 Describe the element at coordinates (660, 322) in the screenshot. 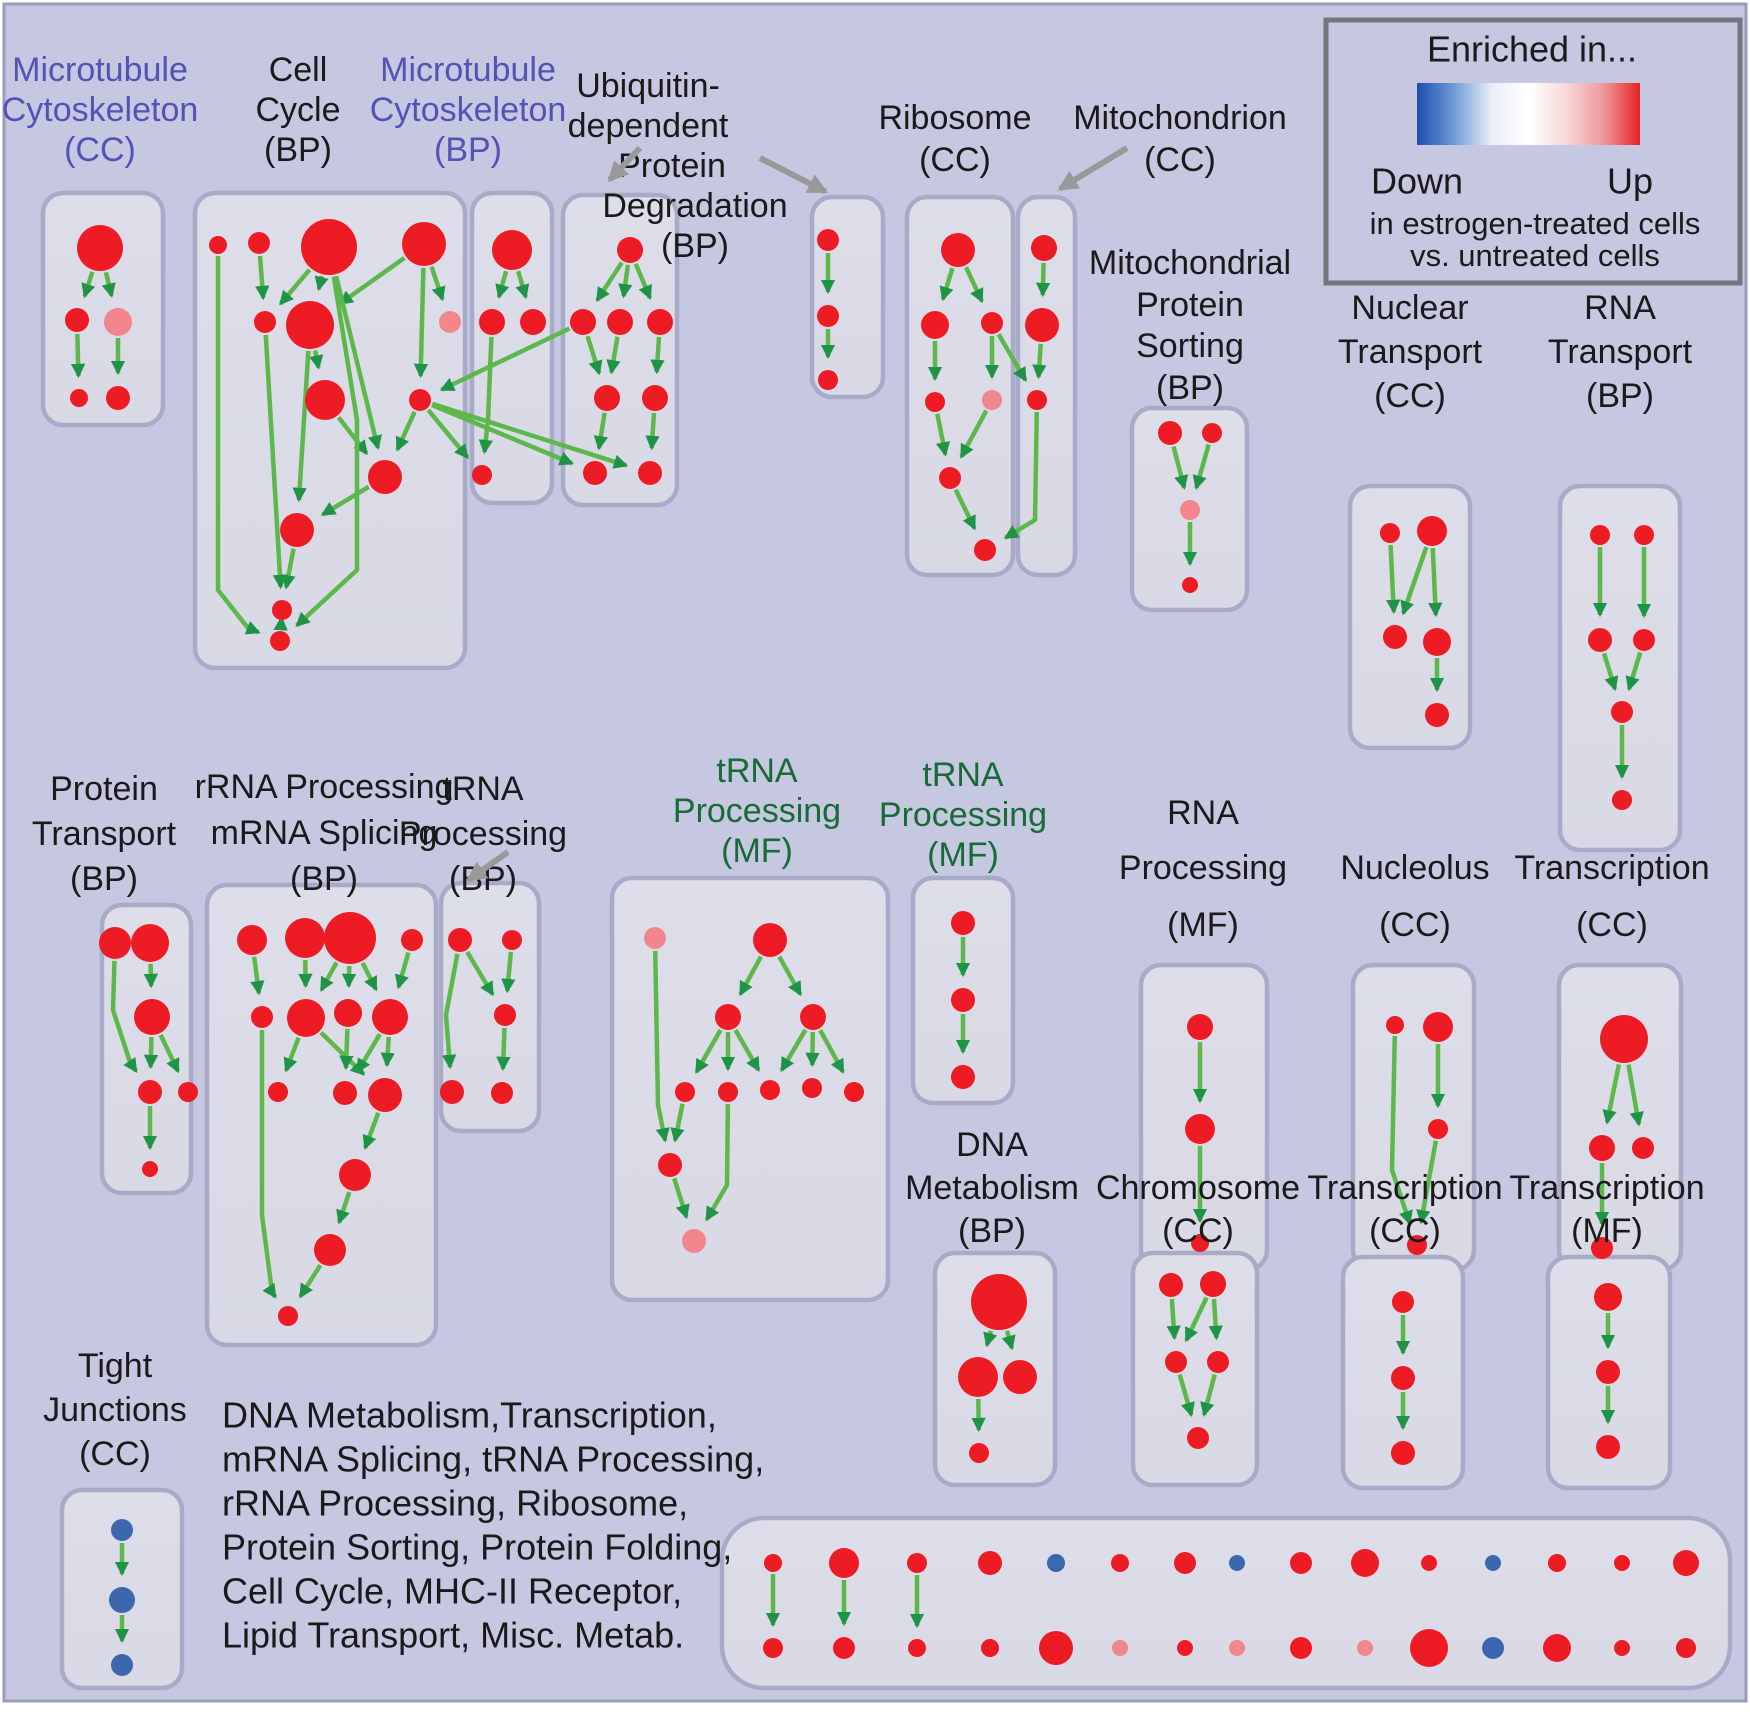

I see `go-term-node-u4` at that location.